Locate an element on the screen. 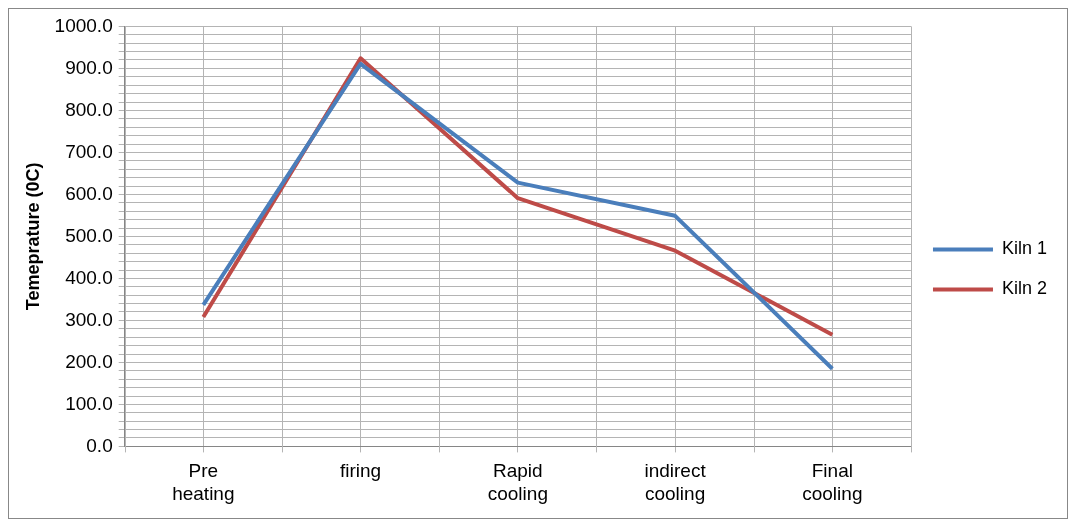 Image resolution: width=1076 pixels, height=527 pixels. y-tick-label: 200.0 is located at coordinates (89, 361).